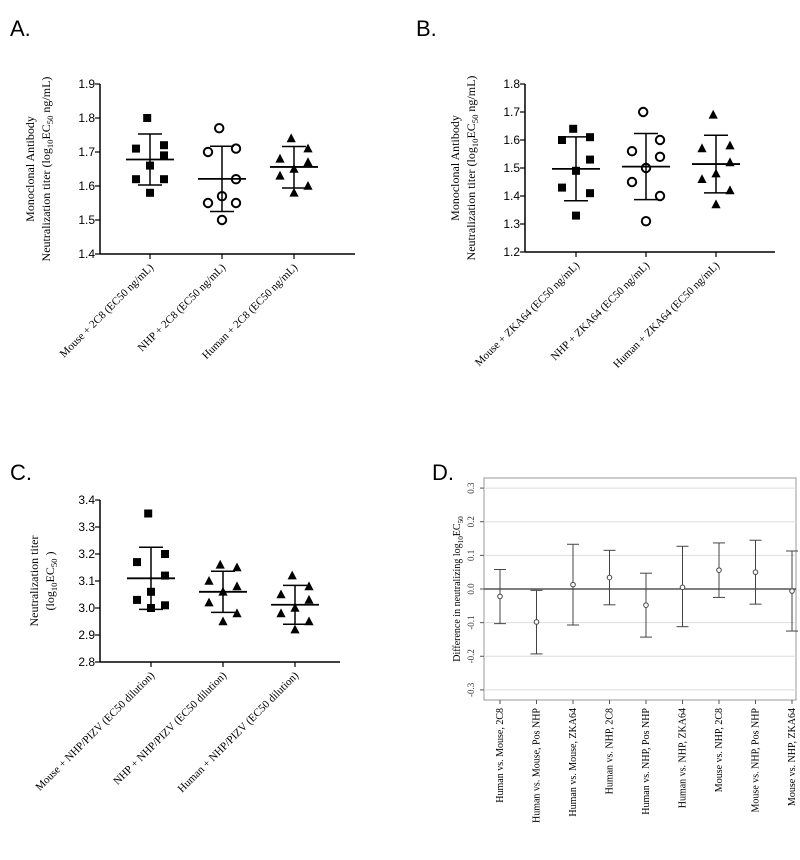 The height and width of the screenshot is (860, 800). I want to click on y-tick-label: 3.3, so click(86, 527).